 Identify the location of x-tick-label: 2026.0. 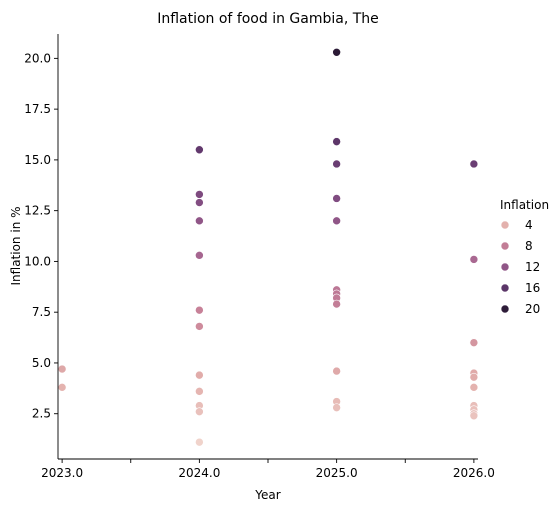
(474, 473).